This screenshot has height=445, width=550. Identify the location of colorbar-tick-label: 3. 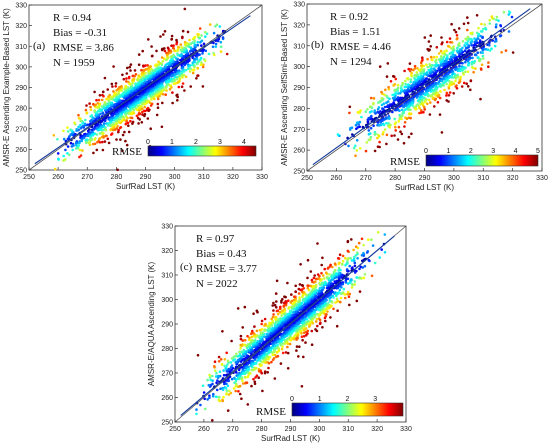
(220, 142).